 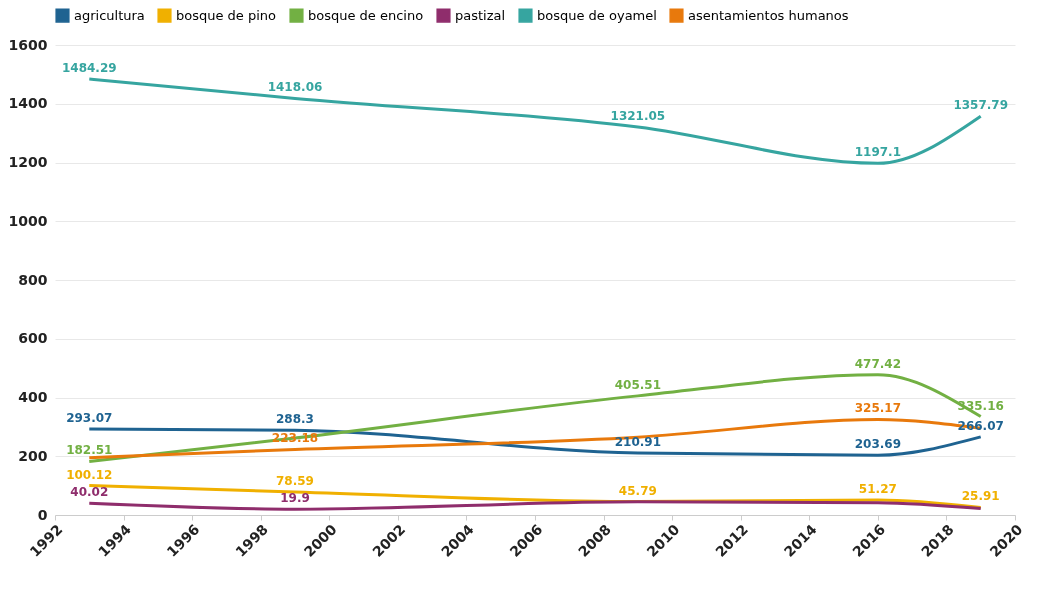 What do you see at coordinates (480, 15) in the screenshot?
I see `legend-label: pastizal` at bounding box center [480, 15].